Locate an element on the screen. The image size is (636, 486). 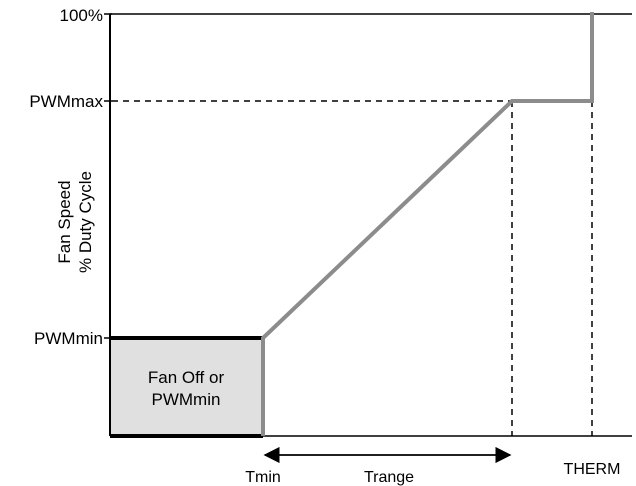
label-tmin: Tmin is located at coordinates (263, 477).